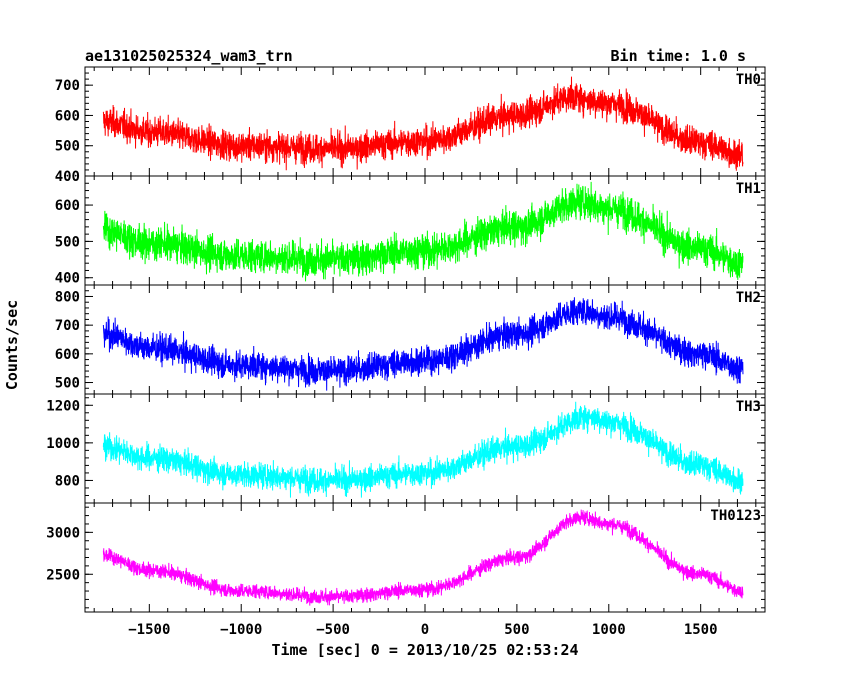 The height and width of the screenshot is (680, 850). I want to click on series-line-th1, so click(423, 231).